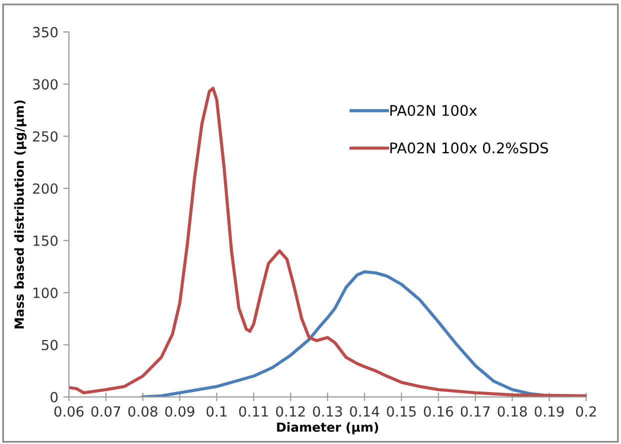 Image resolution: width=621 pixels, height=444 pixels. I want to click on y-axis-title: Mass based distribution (µg/µm), so click(20, 214).